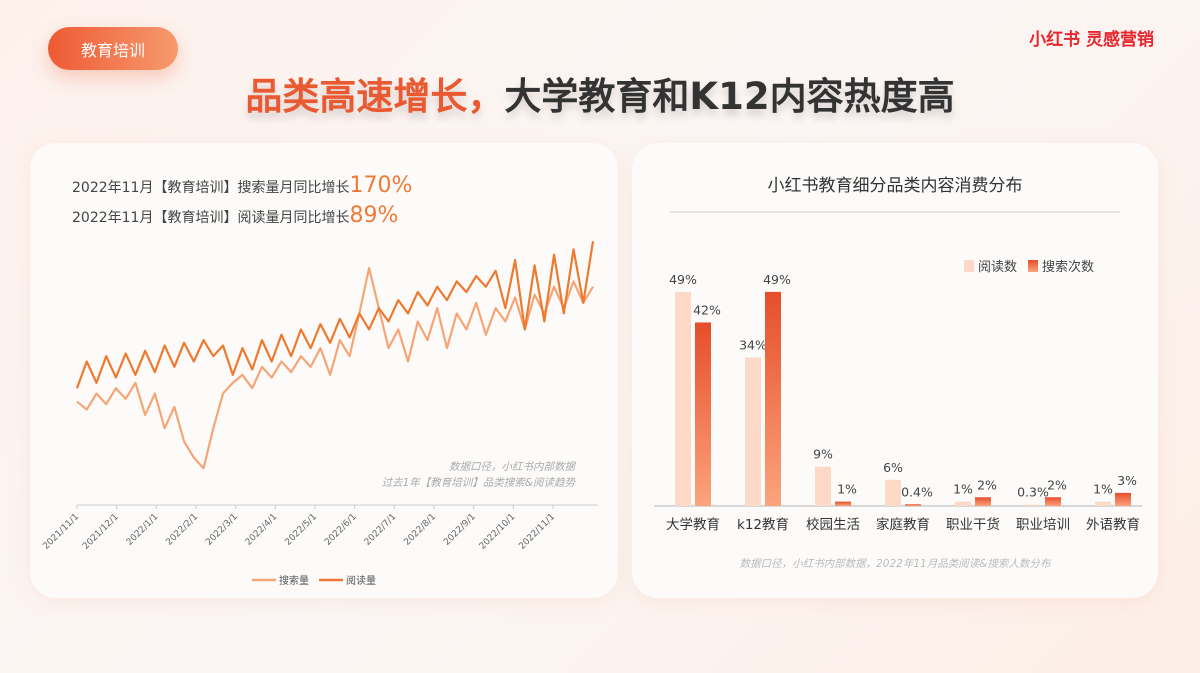  I want to click on x-tick-label: 2022/1/1, so click(143, 530).